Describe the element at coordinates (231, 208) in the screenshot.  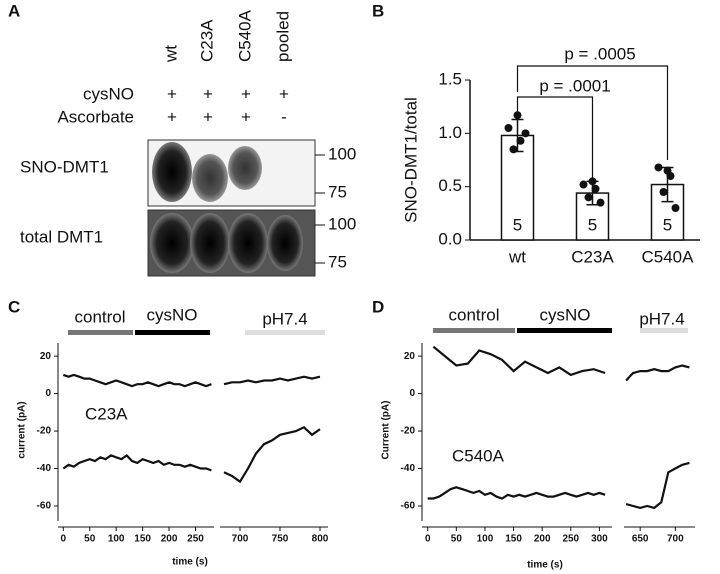
I see `blot-images` at that location.